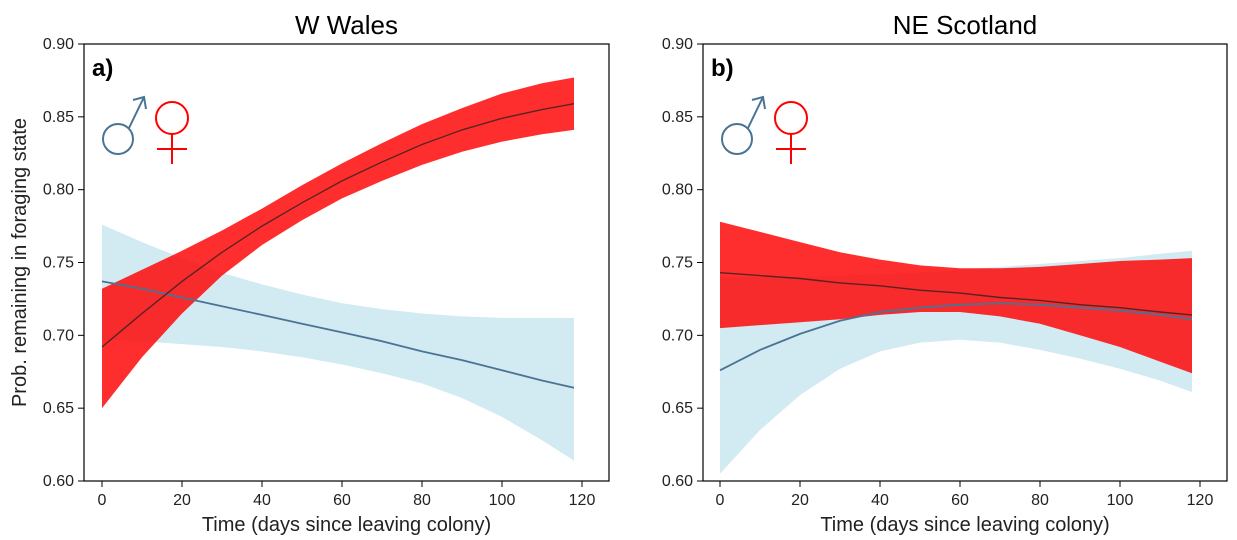  I want to click on panel-title: W Wales, so click(346, 25).